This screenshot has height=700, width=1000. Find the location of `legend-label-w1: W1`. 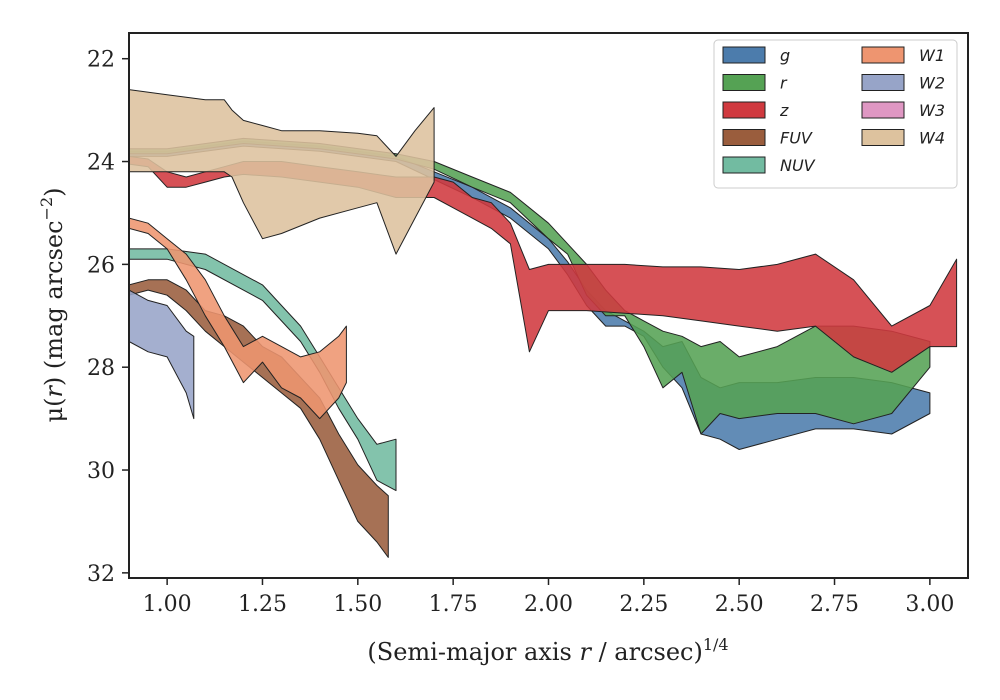

legend-label-w1: W1 is located at coordinates (932, 55).